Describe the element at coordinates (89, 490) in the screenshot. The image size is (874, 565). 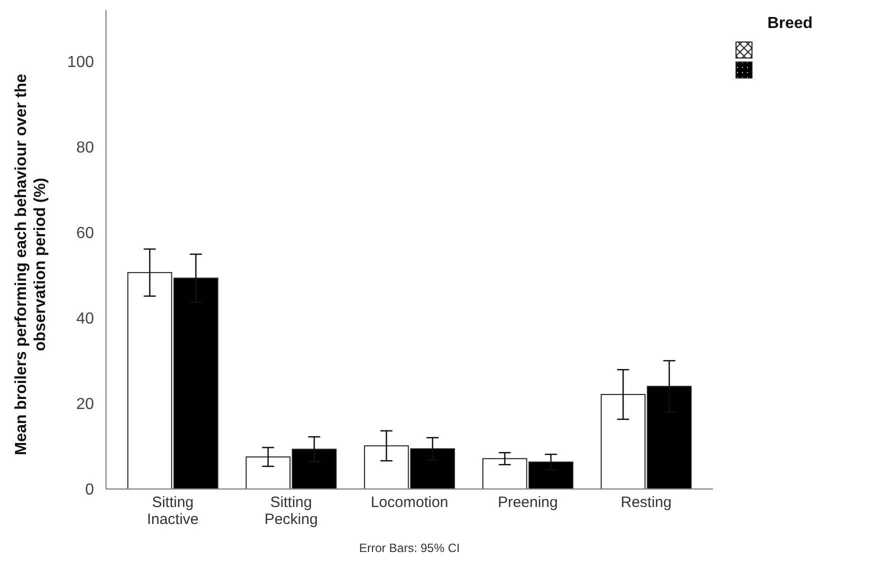
I see `y-tick-label: 0` at that location.